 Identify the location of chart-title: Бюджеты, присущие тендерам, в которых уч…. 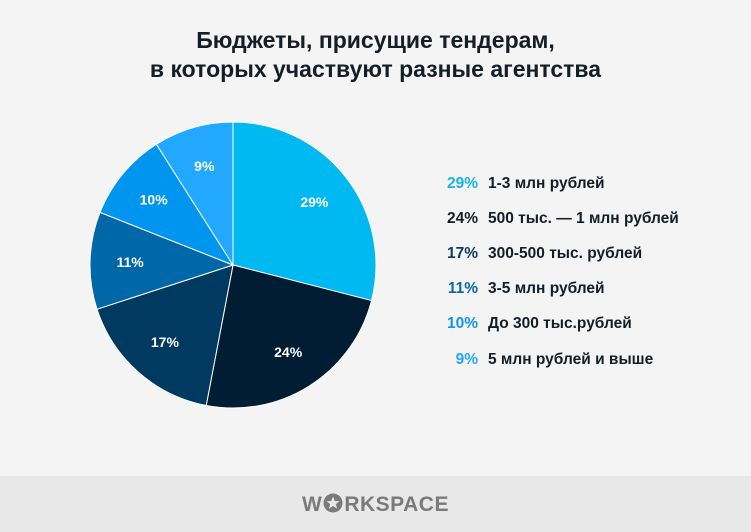
(375, 55).